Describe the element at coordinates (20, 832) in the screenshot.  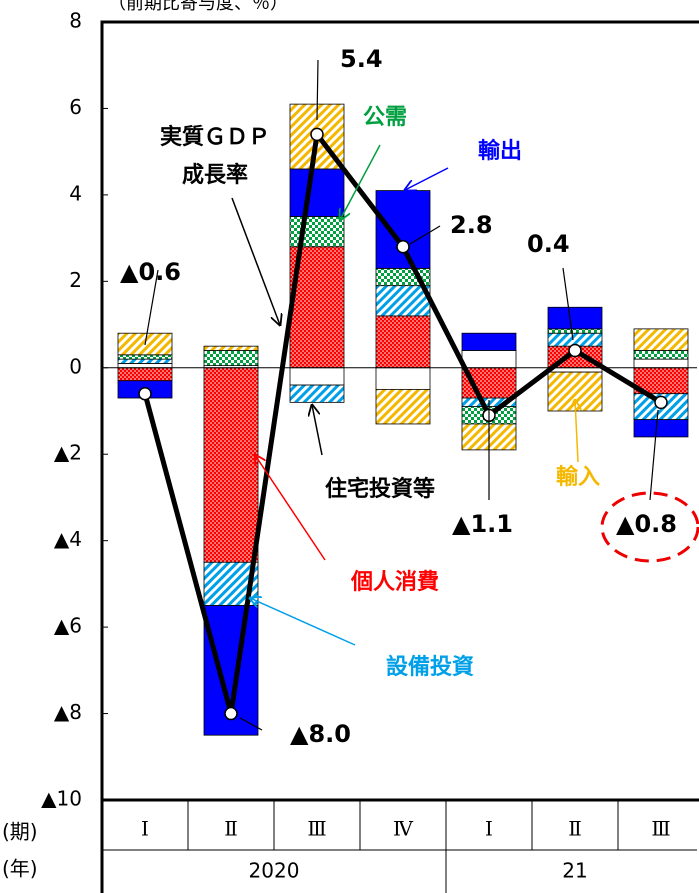
I see `period-label: (期)` at that location.